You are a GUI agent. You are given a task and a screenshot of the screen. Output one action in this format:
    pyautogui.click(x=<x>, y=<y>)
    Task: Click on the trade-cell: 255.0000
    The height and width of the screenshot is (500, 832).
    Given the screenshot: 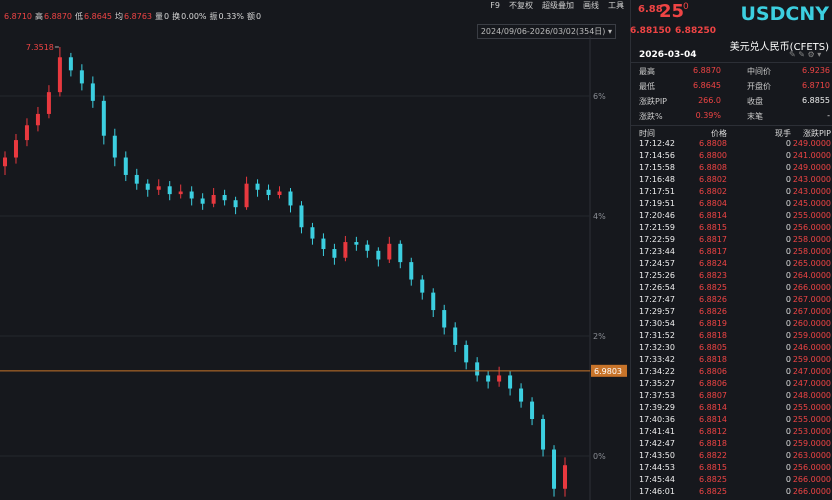 What is the action you would take?
    pyautogui.click(x=811, y=407)
    